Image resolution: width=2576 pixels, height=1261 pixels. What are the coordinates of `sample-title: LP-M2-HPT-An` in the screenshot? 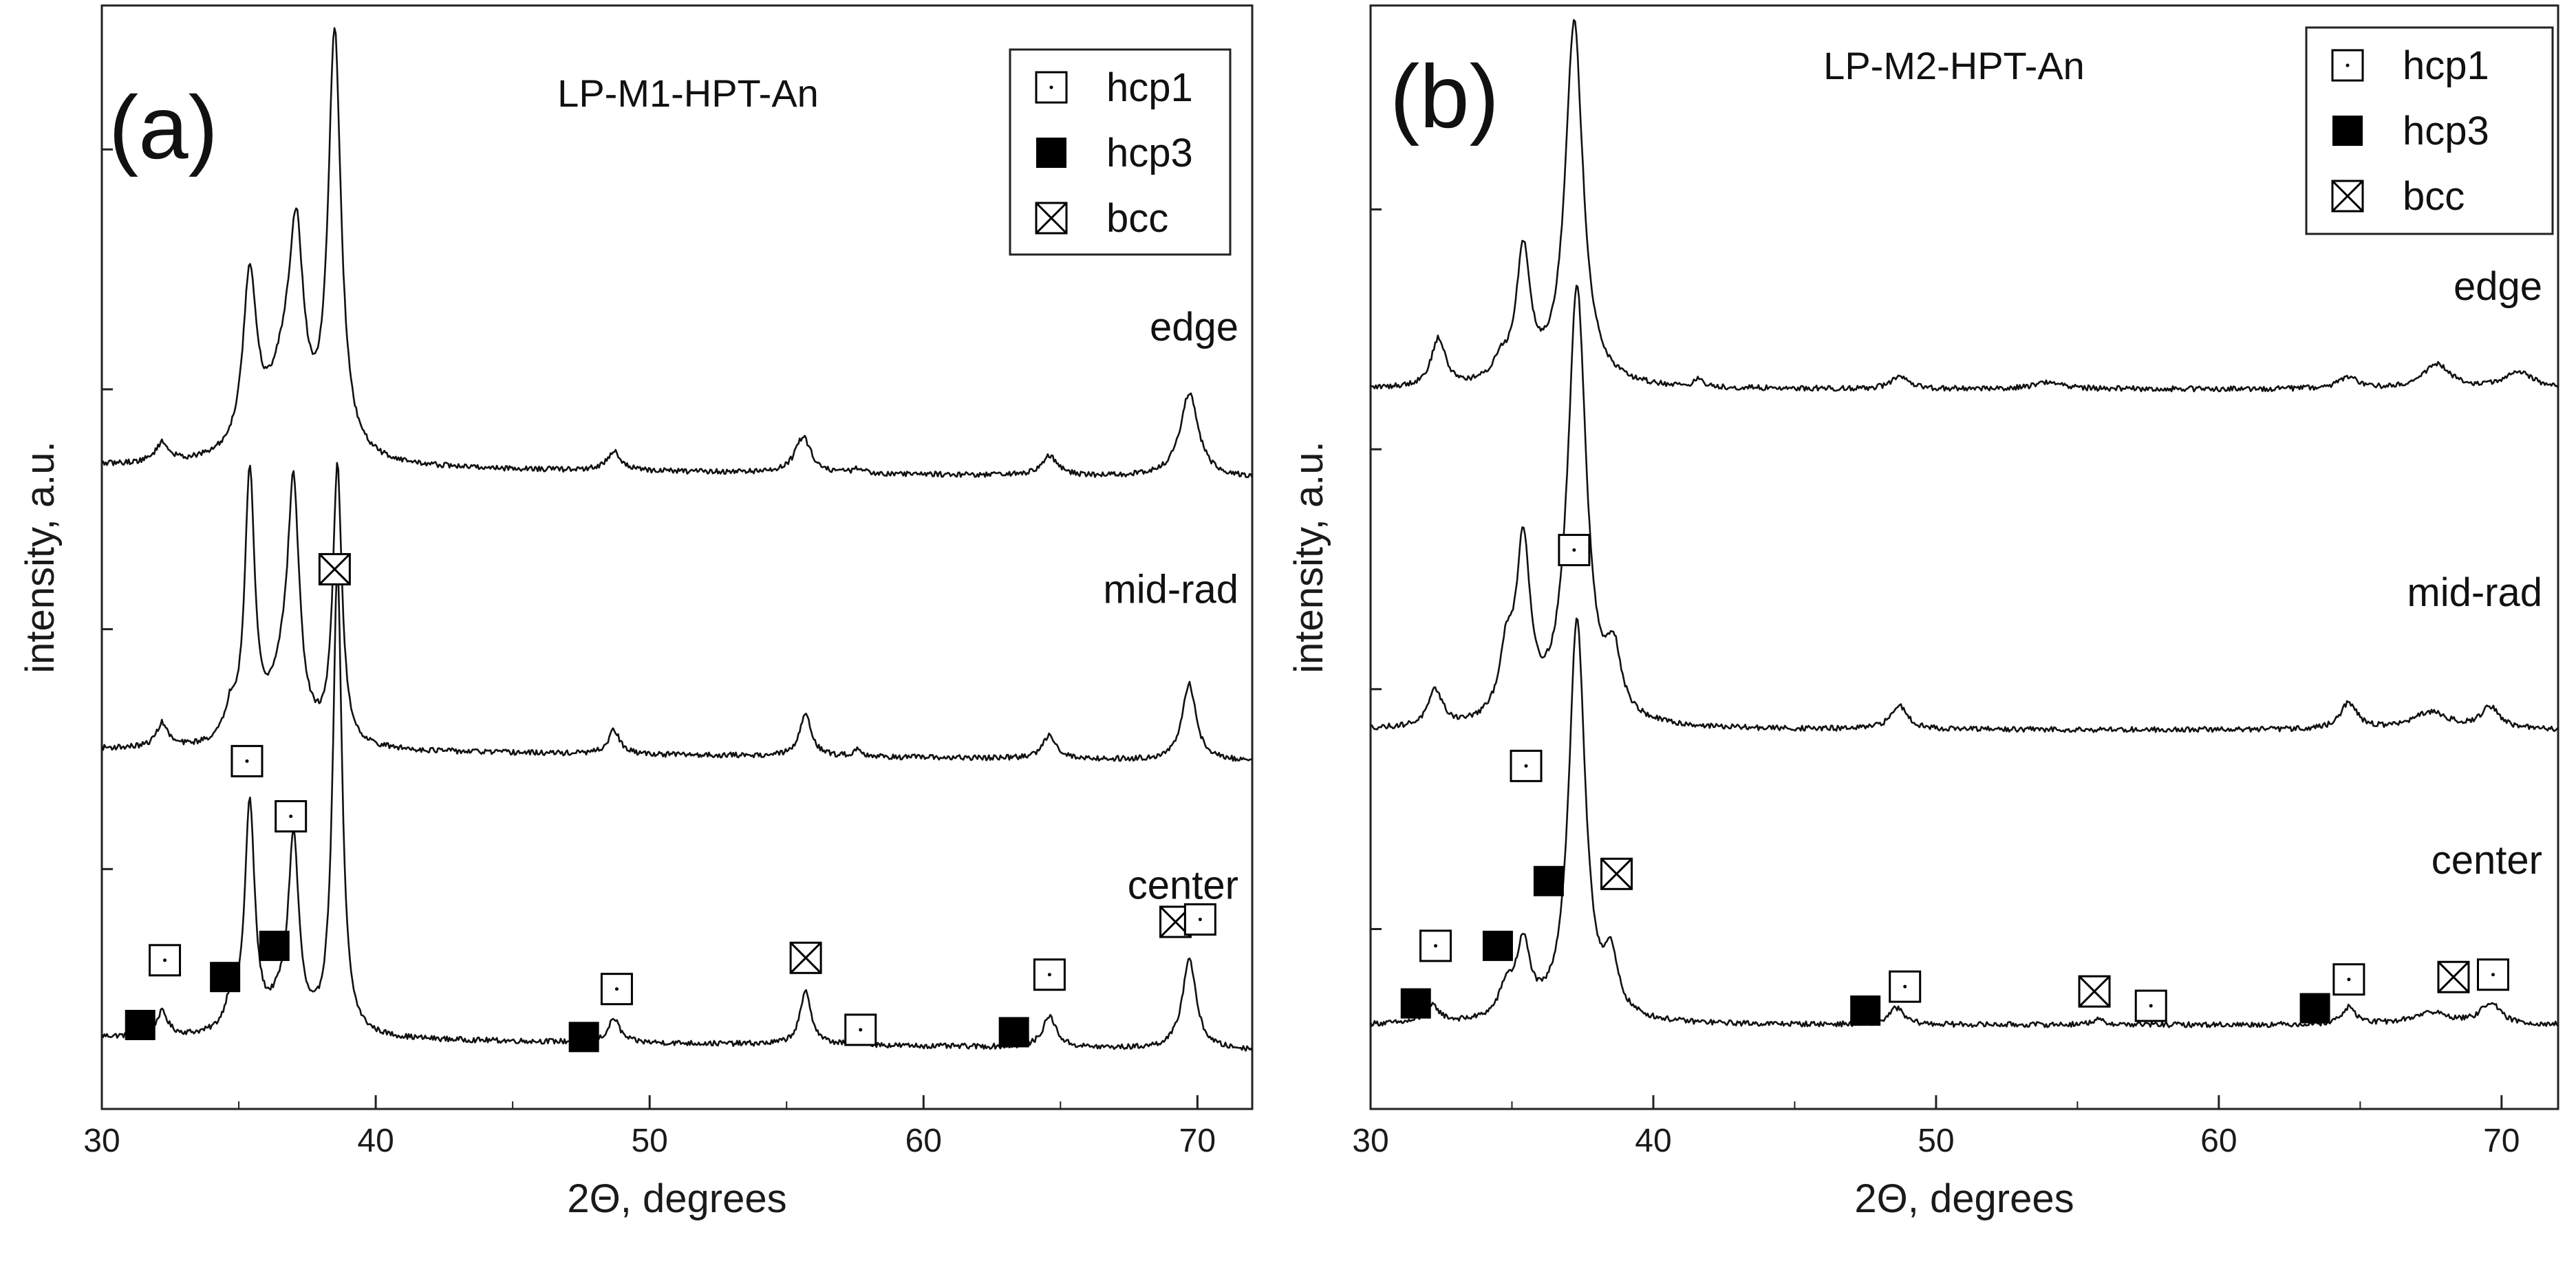 It's located at (1954, 65).